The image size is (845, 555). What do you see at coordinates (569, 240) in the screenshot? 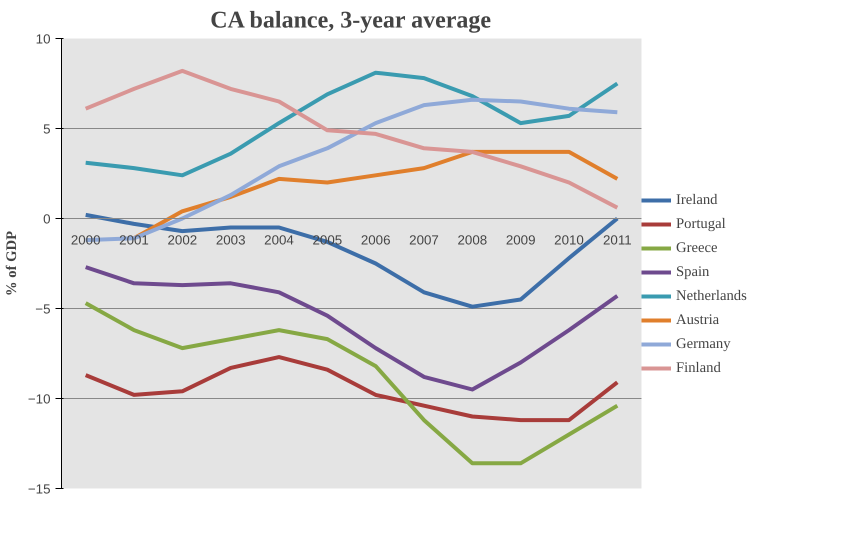
I see `x-tick-label: 2010` at bounding box center [569, 240].